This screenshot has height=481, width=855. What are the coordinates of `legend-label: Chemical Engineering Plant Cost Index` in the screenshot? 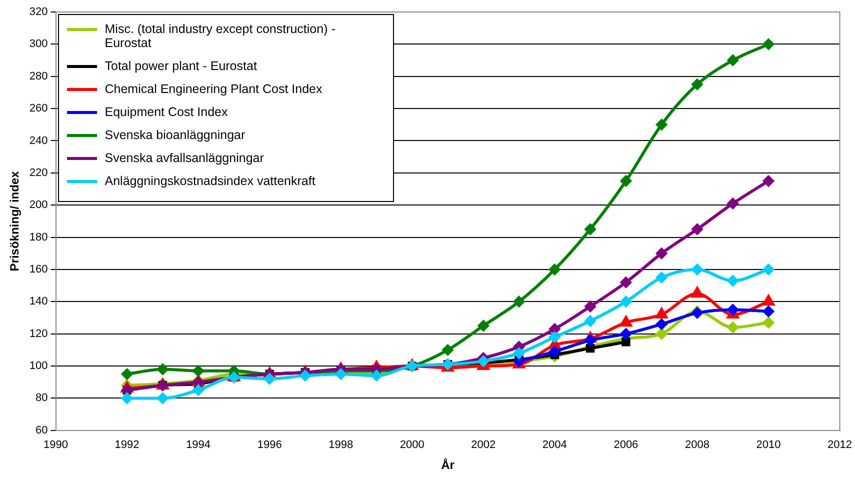 It's located at (213, 89).